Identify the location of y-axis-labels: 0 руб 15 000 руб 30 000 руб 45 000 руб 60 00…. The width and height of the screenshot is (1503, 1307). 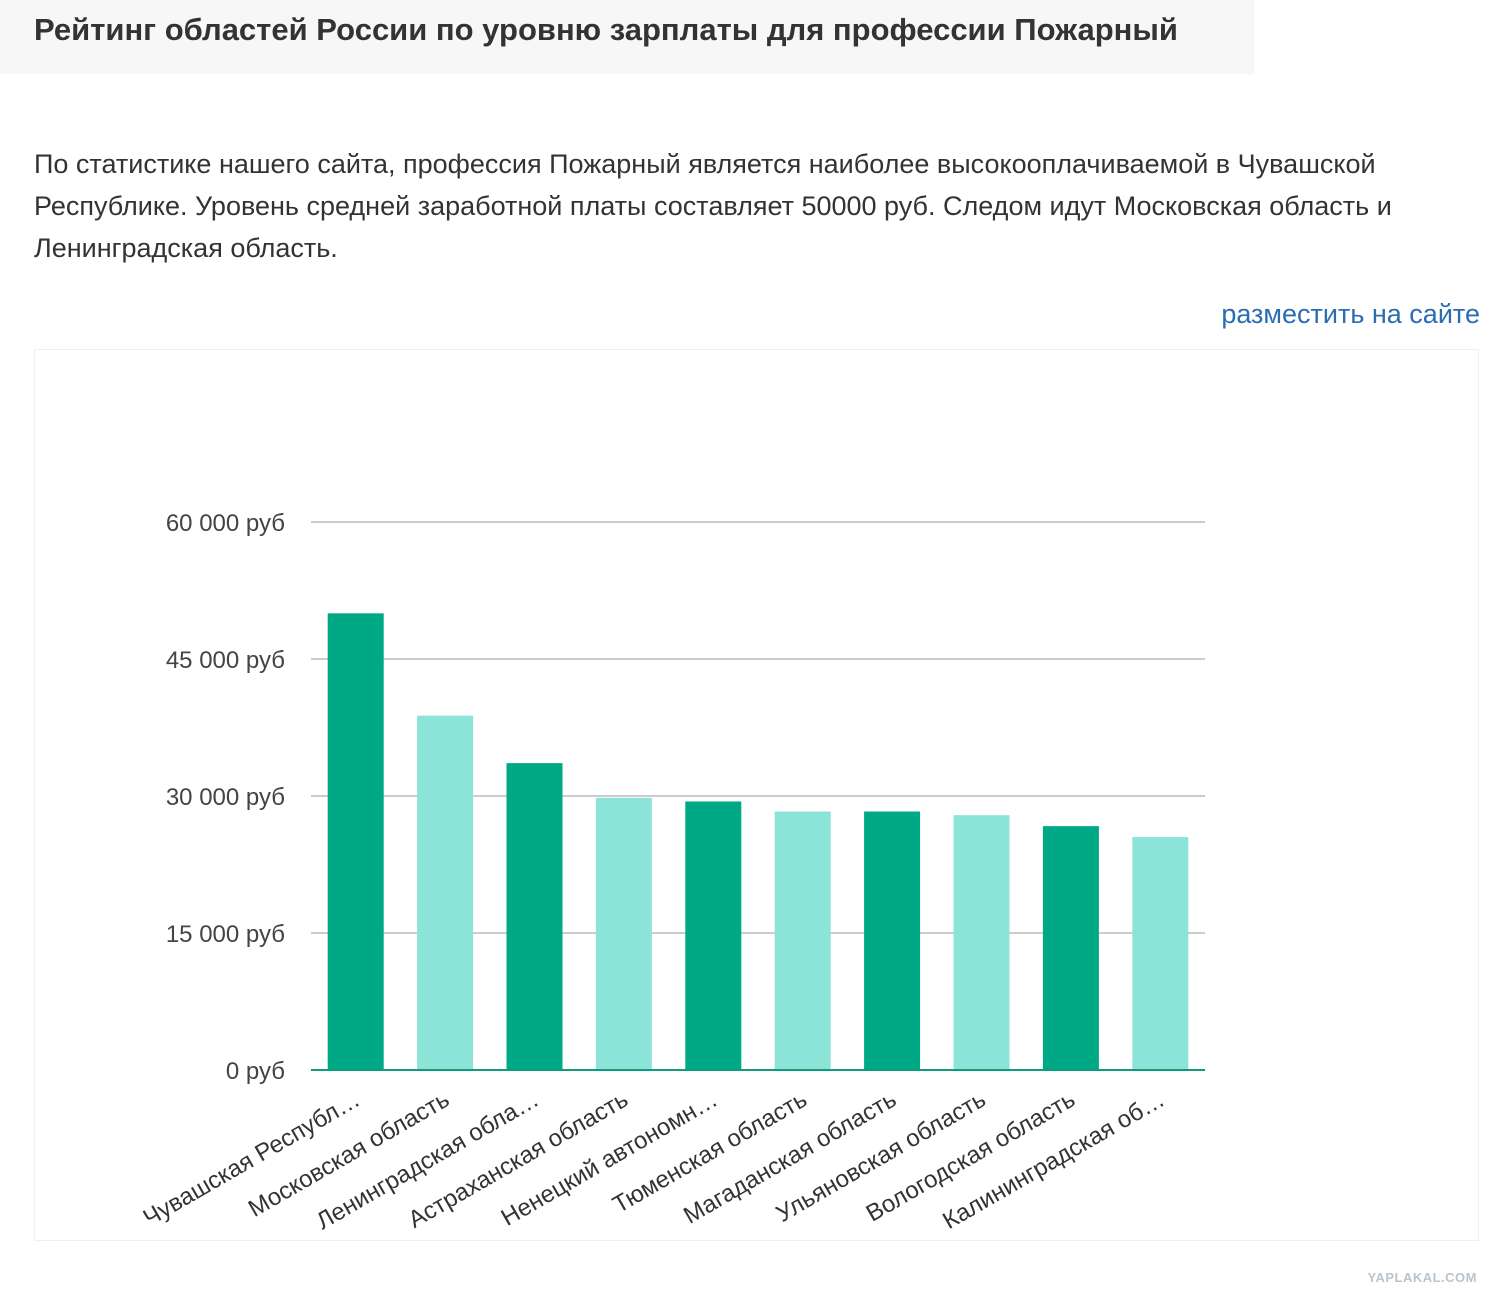
(225, 797).